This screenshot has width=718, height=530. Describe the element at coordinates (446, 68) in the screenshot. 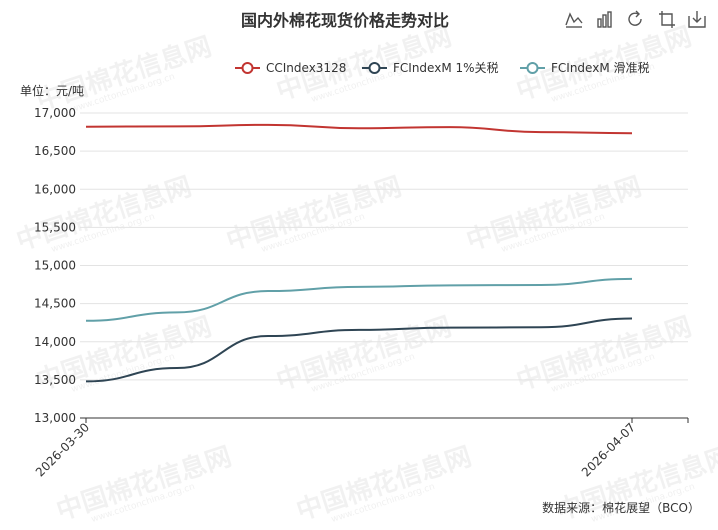

I see `legend-label: FCIndexM 1%关税` at that location.